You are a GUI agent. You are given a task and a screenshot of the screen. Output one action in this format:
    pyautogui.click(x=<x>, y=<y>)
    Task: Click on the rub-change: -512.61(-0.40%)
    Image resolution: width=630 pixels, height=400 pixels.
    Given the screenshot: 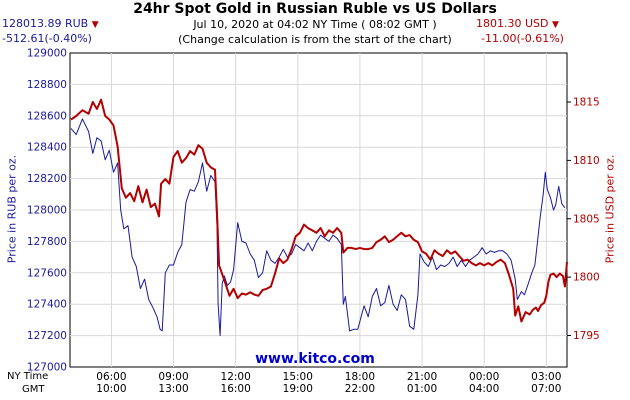 What is the action you would take?
    pyautogui.click(x=47, y=38)
    